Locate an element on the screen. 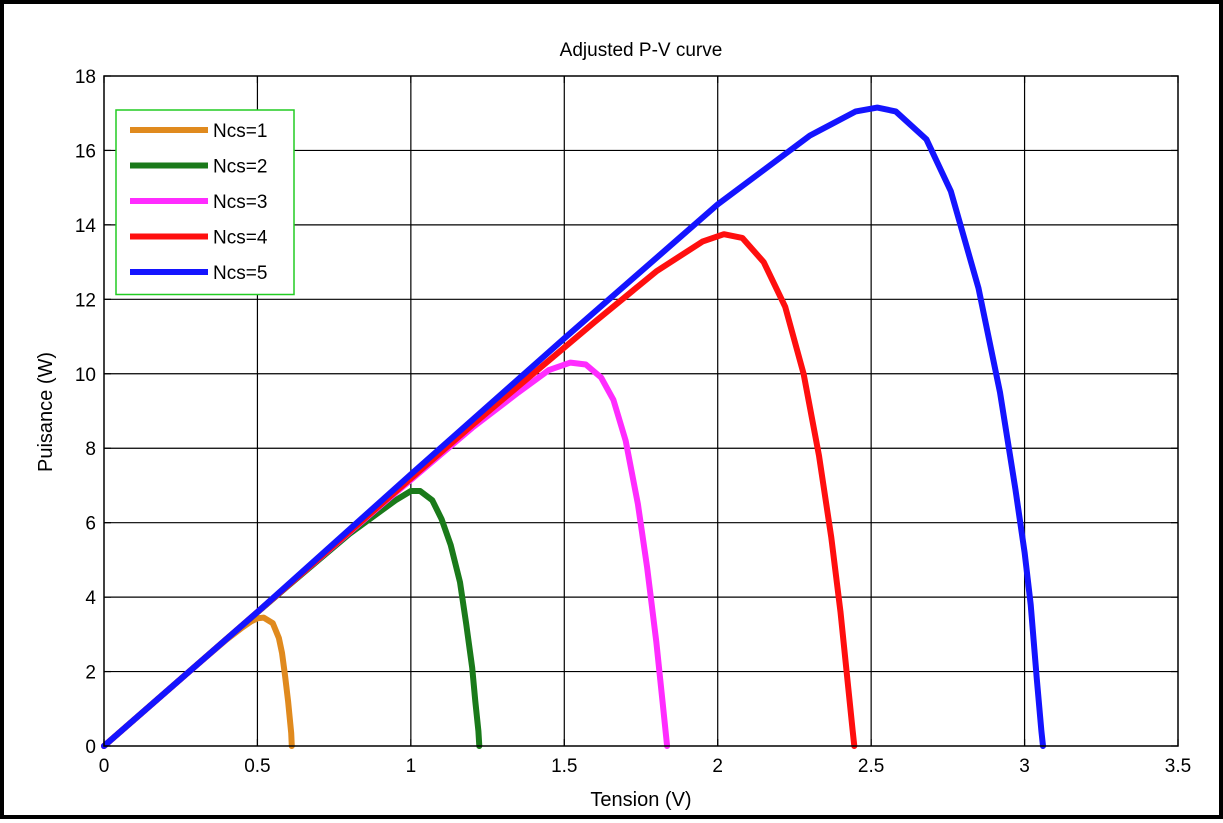 This screenshot has width=1223, height=823. x-tick-label: 0.5 is located at coordinates (257, 766).